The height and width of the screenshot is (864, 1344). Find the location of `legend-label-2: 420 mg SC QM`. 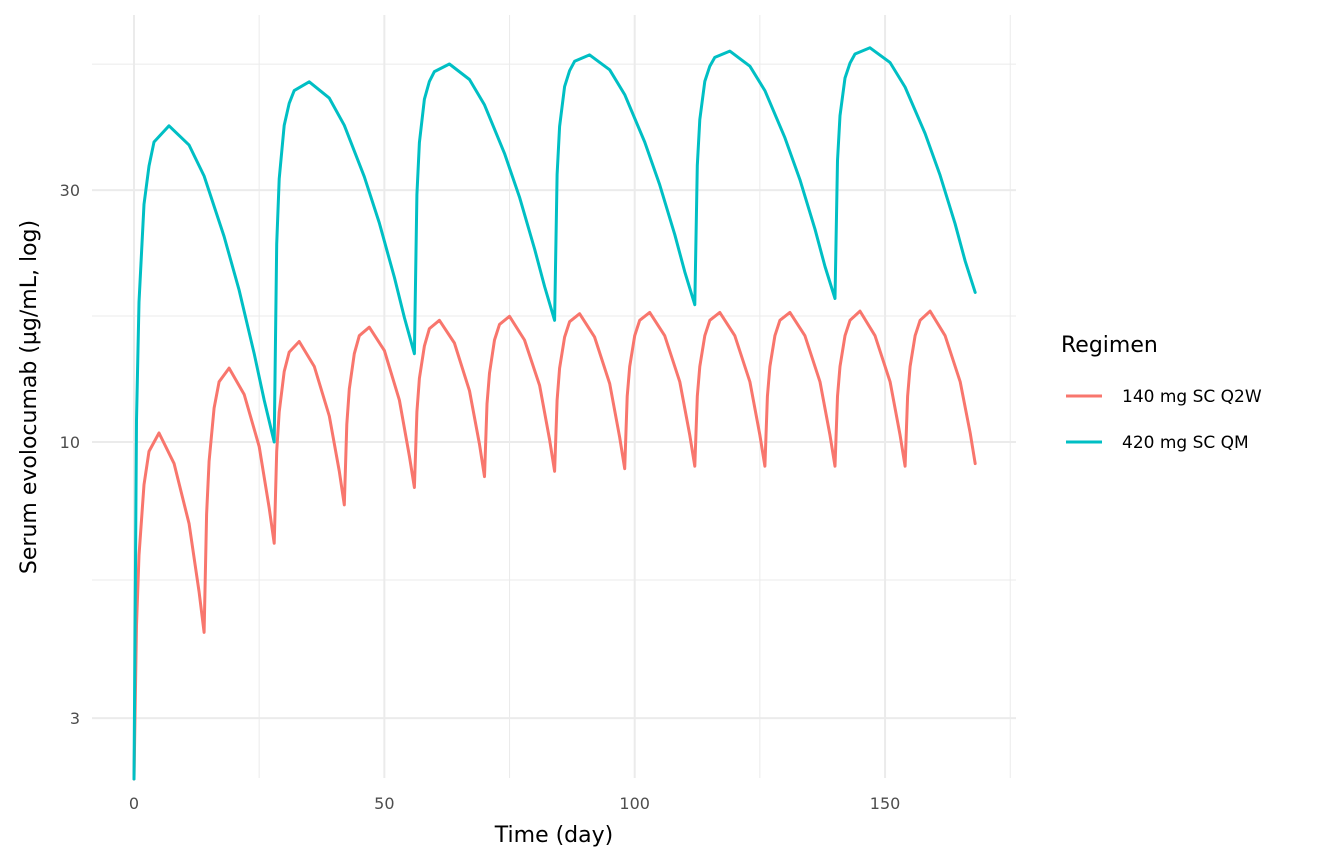

legend-label-2: 420 mg SC QM is located at coordinates (1185, 443).